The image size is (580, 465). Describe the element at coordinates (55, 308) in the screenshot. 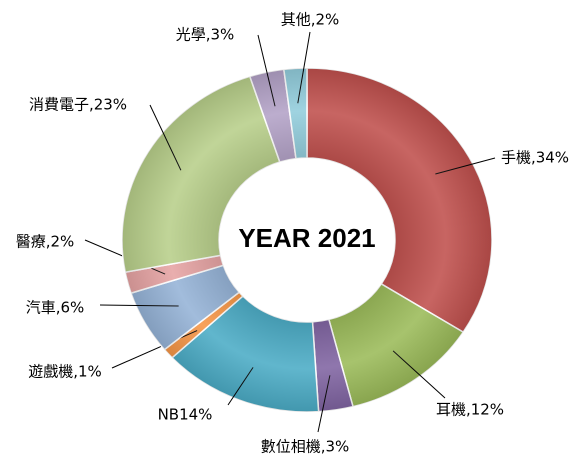

I see `data-label: 汽車,6%` at that location.